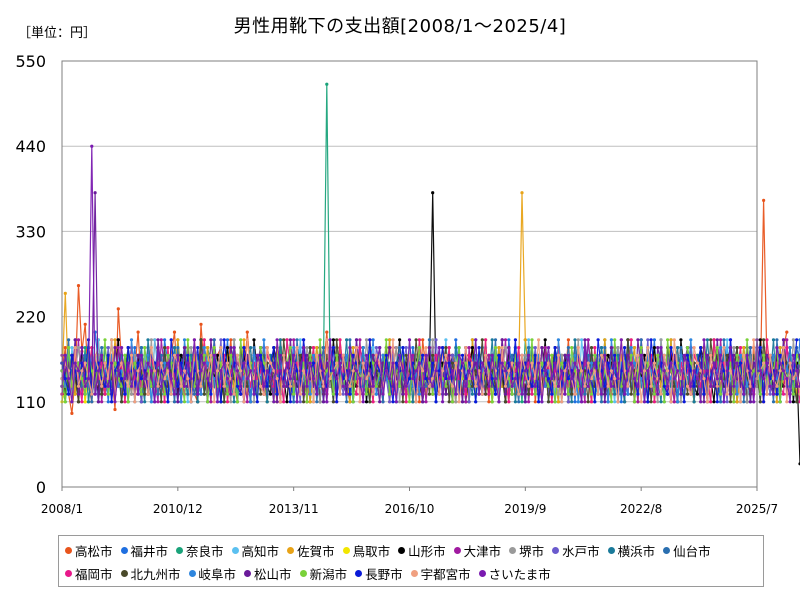  I want to click on legend-entry: 岐阜市, so click(212, 573).